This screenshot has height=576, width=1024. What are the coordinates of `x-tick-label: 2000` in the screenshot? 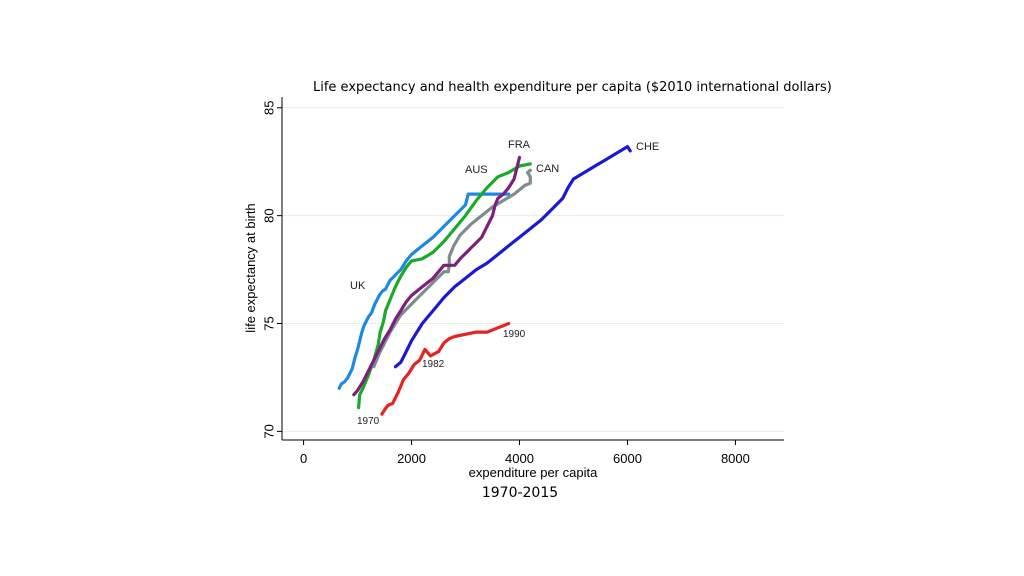 It's located at (411, 458).